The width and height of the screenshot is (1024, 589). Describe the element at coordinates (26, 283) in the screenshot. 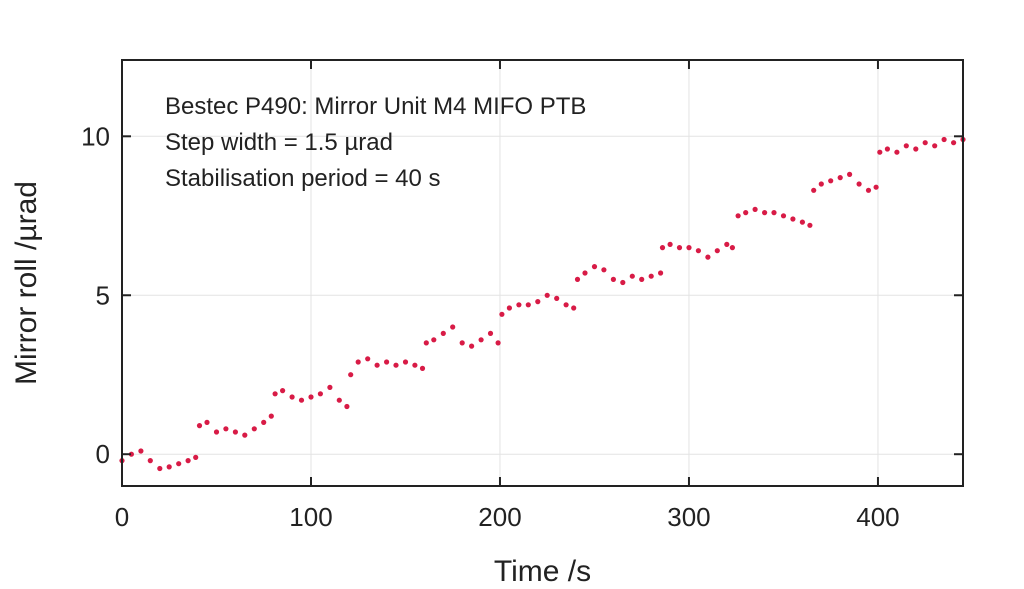

I see `y-axis-title: Mirror roll /µrad` at that location.